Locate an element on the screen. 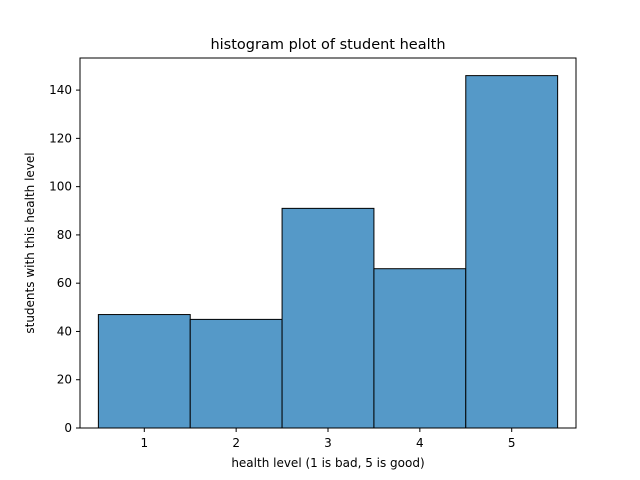 The width and height of the screenshot is (640, 480). y-tick-label: 60 is located at coordinates (64, 283).